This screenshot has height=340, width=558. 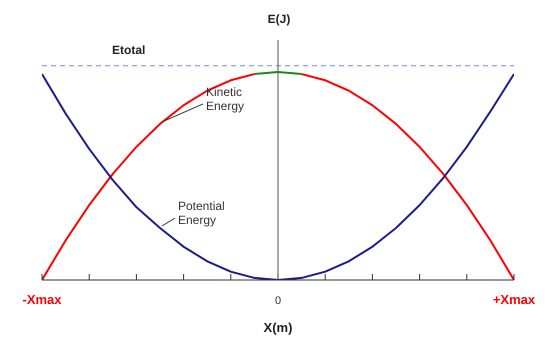 I want to click on series-label: Potential Energy, so click(x=201, y=212).